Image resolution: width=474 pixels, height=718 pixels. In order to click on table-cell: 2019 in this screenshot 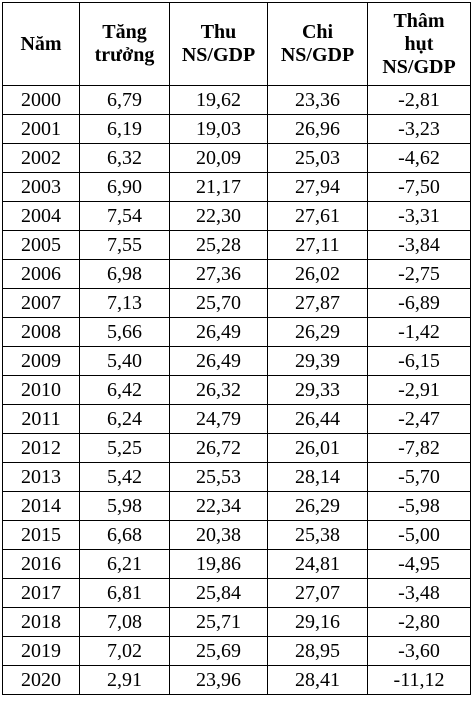, I will do `click(41, 651)`.